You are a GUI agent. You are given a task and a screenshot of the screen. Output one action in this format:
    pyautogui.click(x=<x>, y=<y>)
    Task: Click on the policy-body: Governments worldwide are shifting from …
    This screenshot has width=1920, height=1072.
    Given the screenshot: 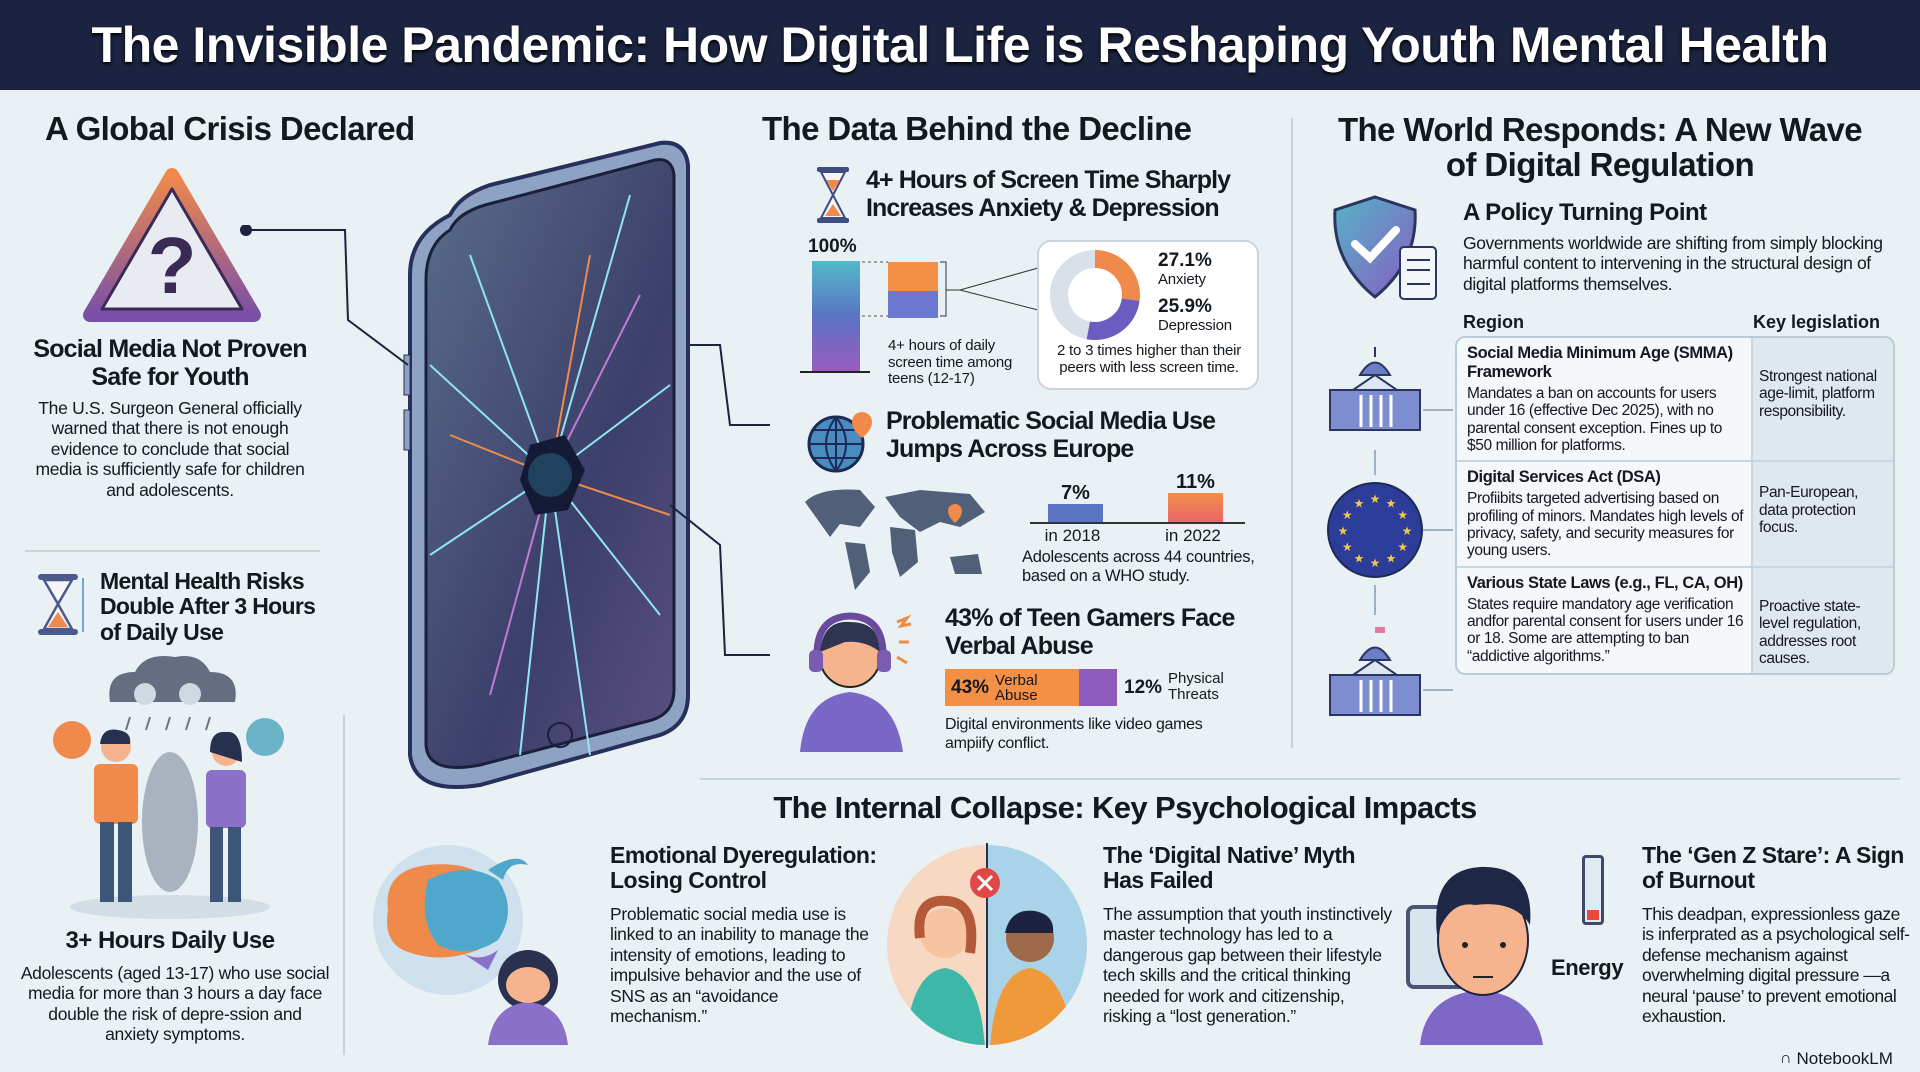 What is the action you would take?
    pyautogui.click(x=1673, y=263)
    